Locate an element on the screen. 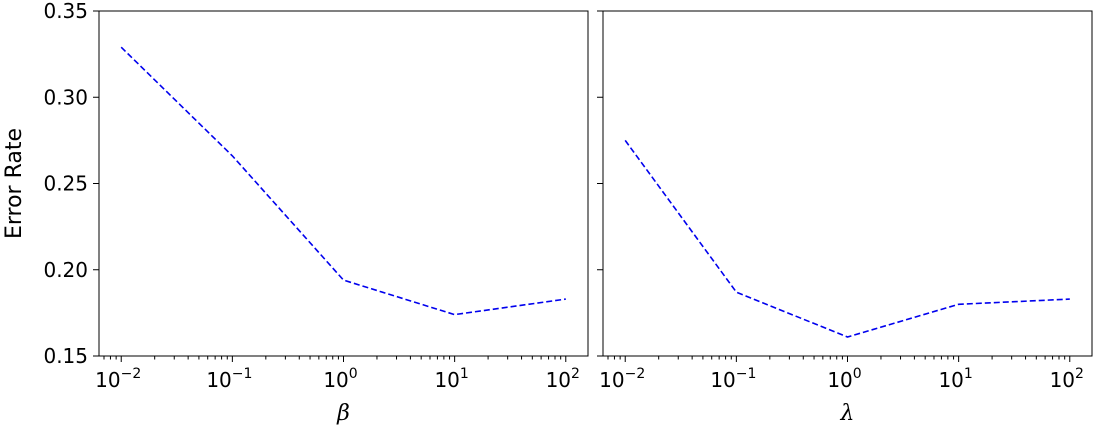 This screenshot has height=428, width=1095. x-axis-title: β is located at coordinates (343, 413).